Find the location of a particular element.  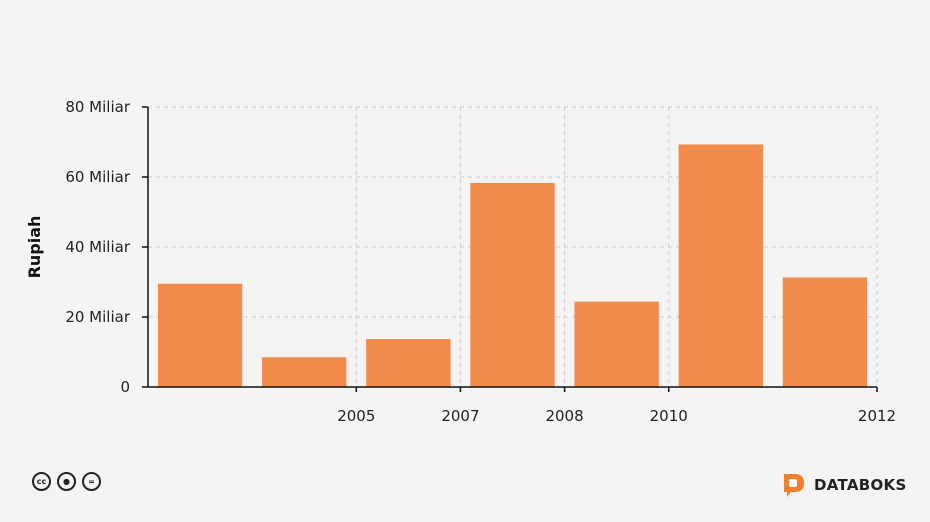

license-badges: cc ● = is located at coordinates (66, 481).